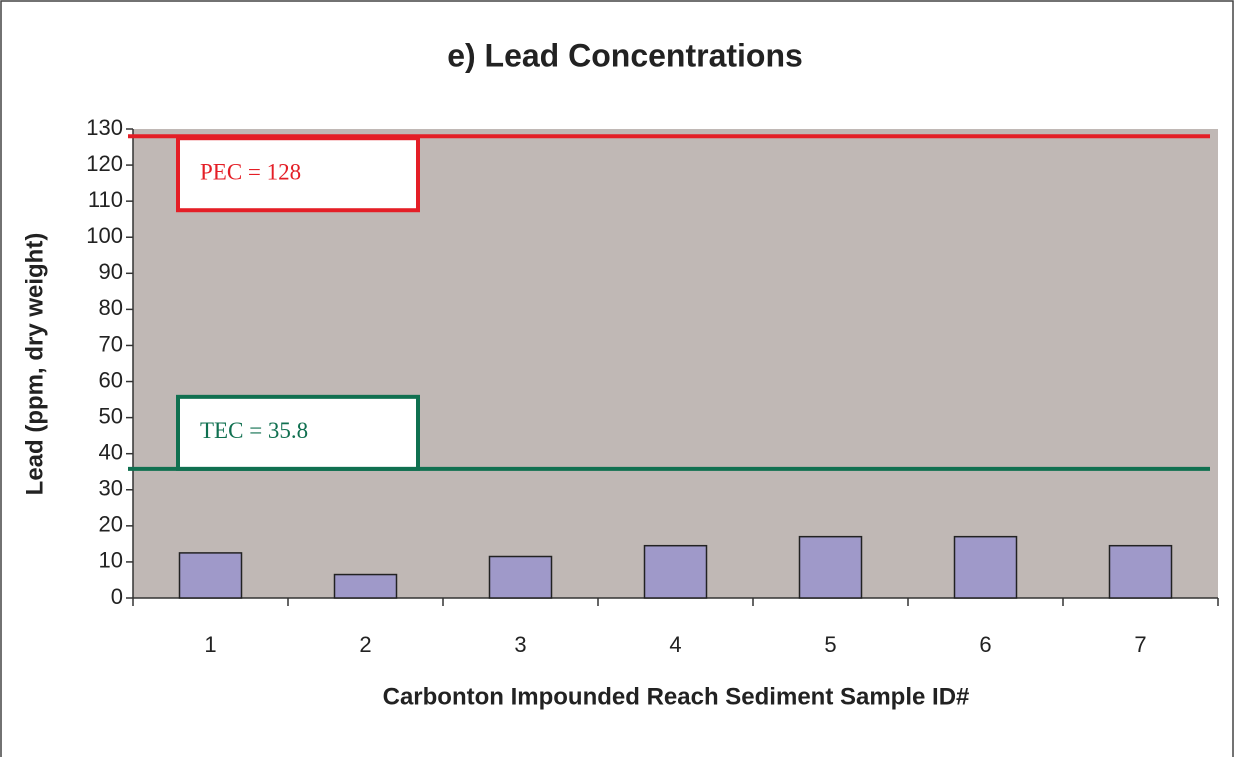 The height and width of the screenshot is (757, 1235). Describe the element at coordinates (111, 343) in the screenshot. I see `y-tick-label: 70` at that location.